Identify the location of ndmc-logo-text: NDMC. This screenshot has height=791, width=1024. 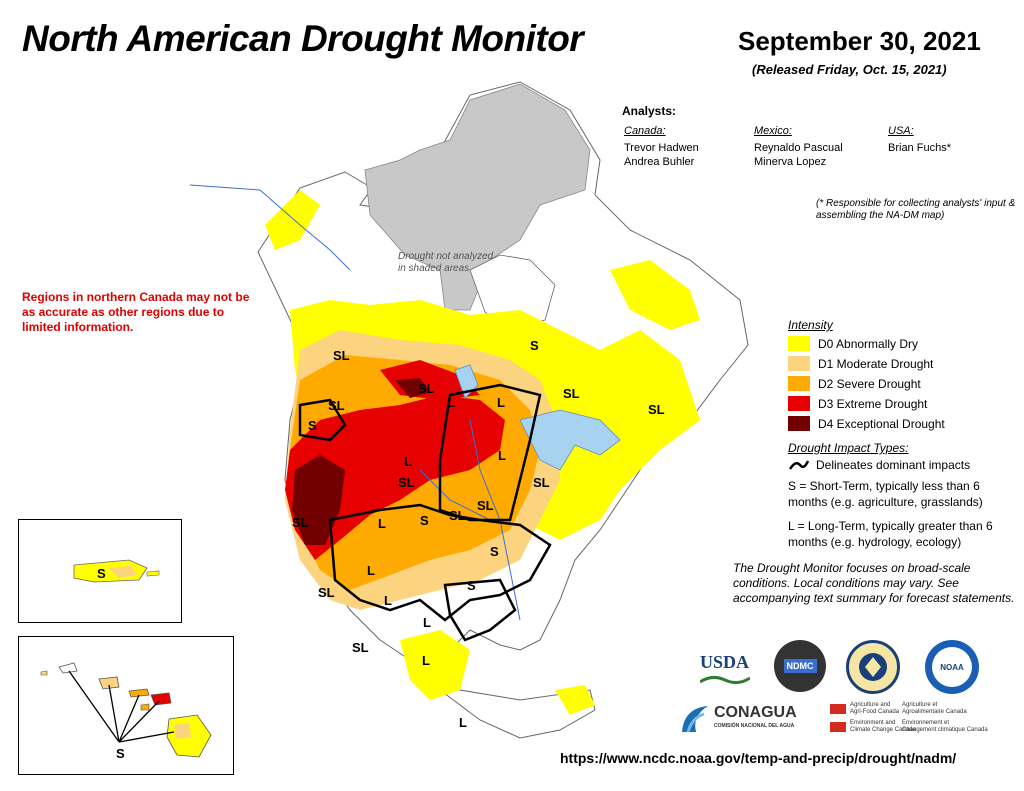
(800, 666).